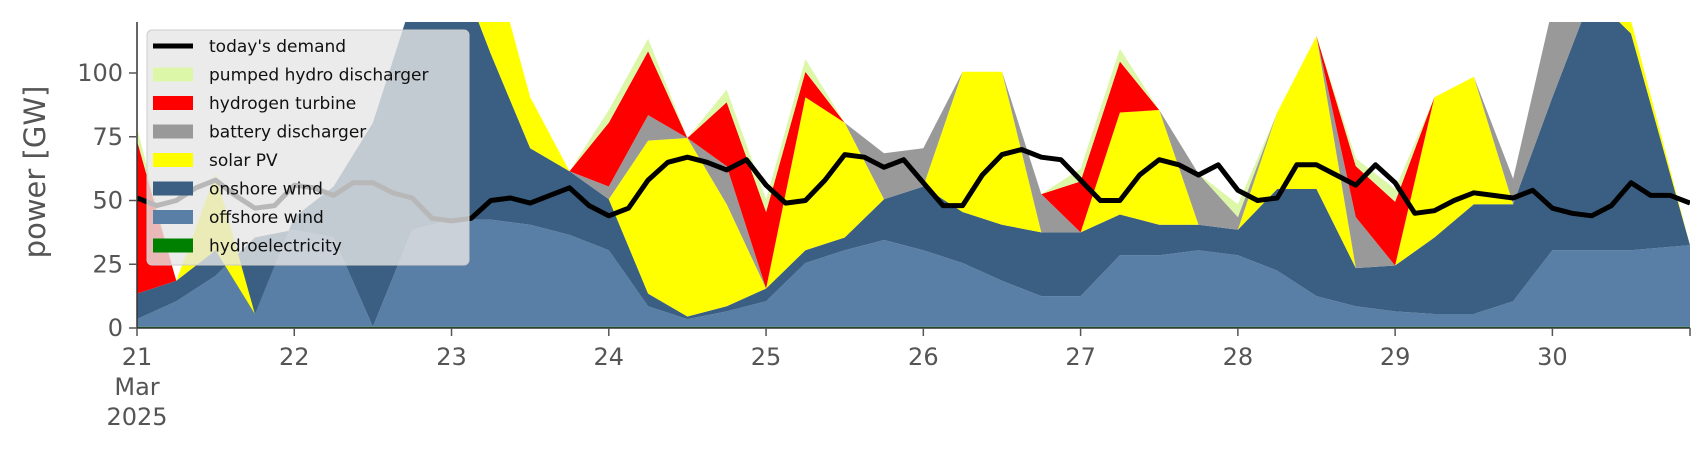 This screenshot has height=460, width=1706. Describe the element at coordinates (923, 357) in the screenshot. I see `x-tick-label: 26` at that location.